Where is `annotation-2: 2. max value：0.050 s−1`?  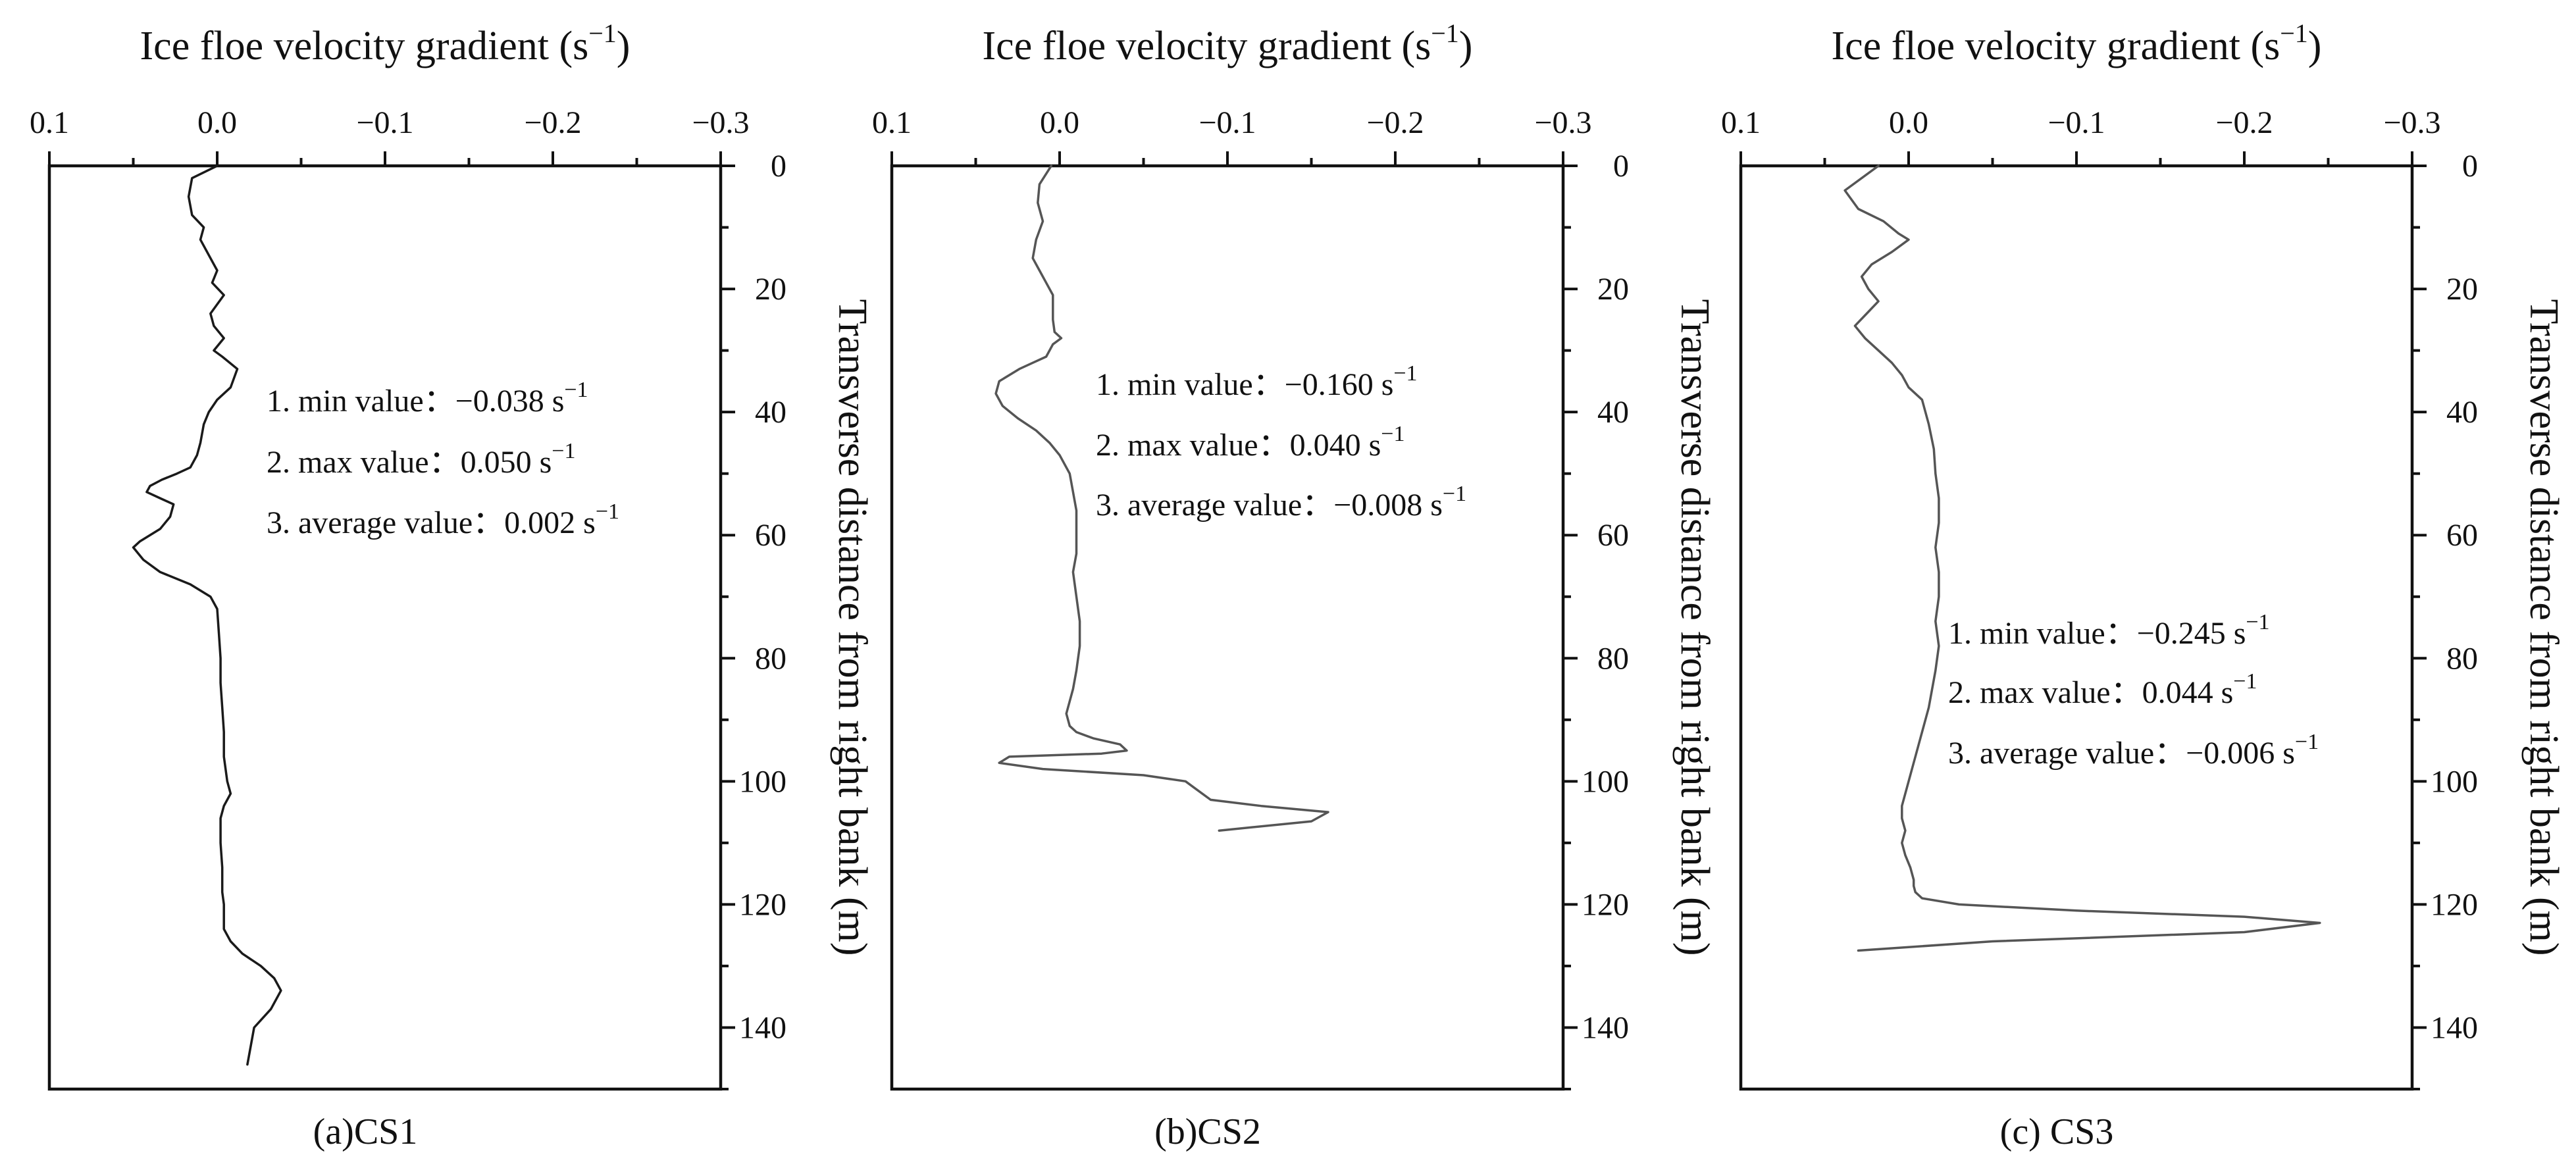
annotation-2: 2. max value：0.050 s−1 is located at coordinates (421, 459).